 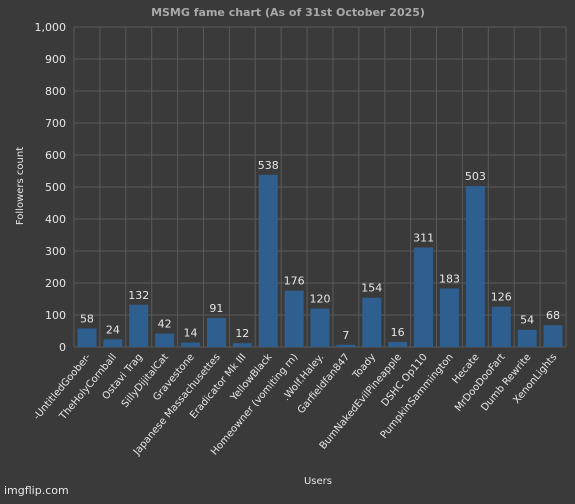 I want to click on y-axis-label: Followers count, so click(x=20, y=186).